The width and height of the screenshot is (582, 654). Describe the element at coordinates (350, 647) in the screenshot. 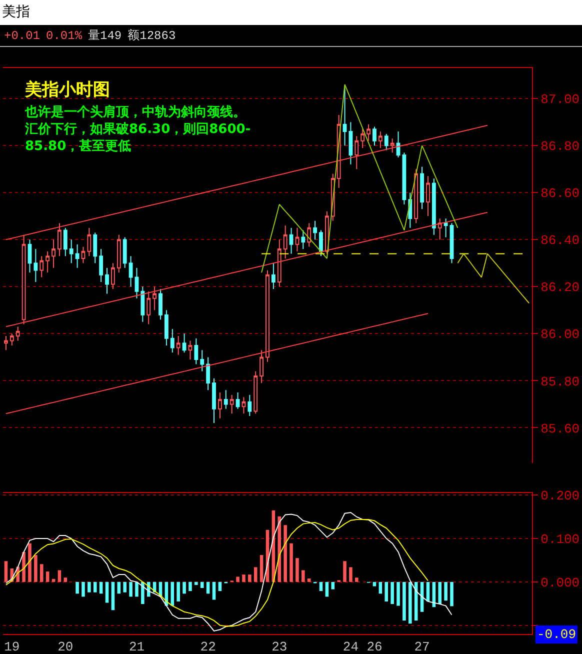

I see `x-tick-label: 24` at that location.